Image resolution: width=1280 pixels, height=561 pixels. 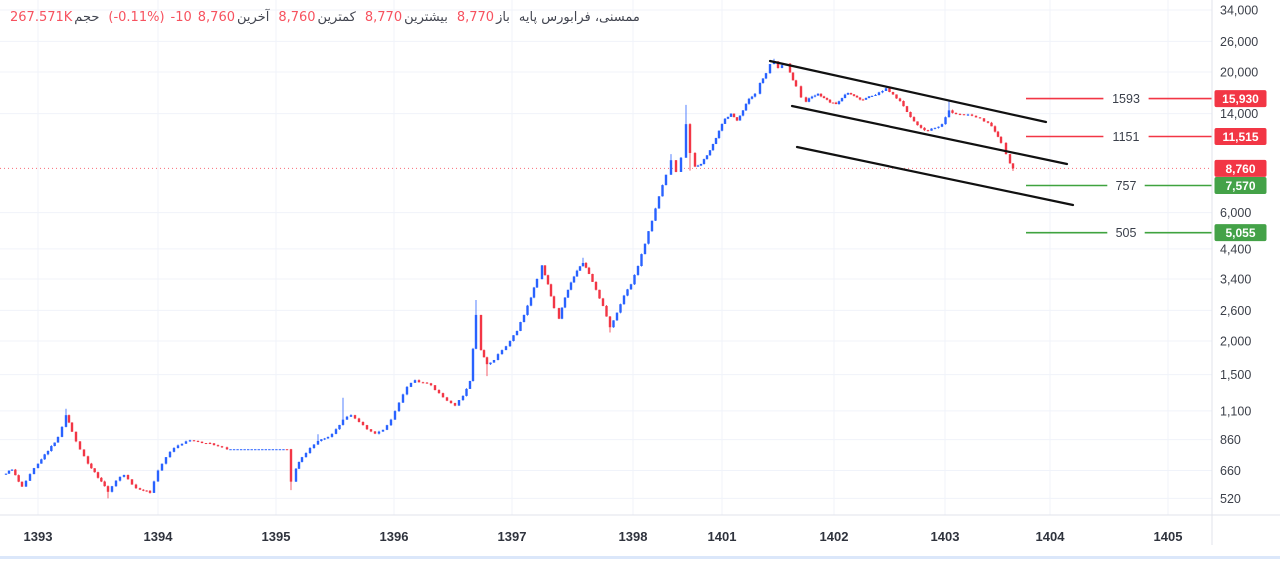 I want to click on level-label: 1151, so click(x=1126, y=137).